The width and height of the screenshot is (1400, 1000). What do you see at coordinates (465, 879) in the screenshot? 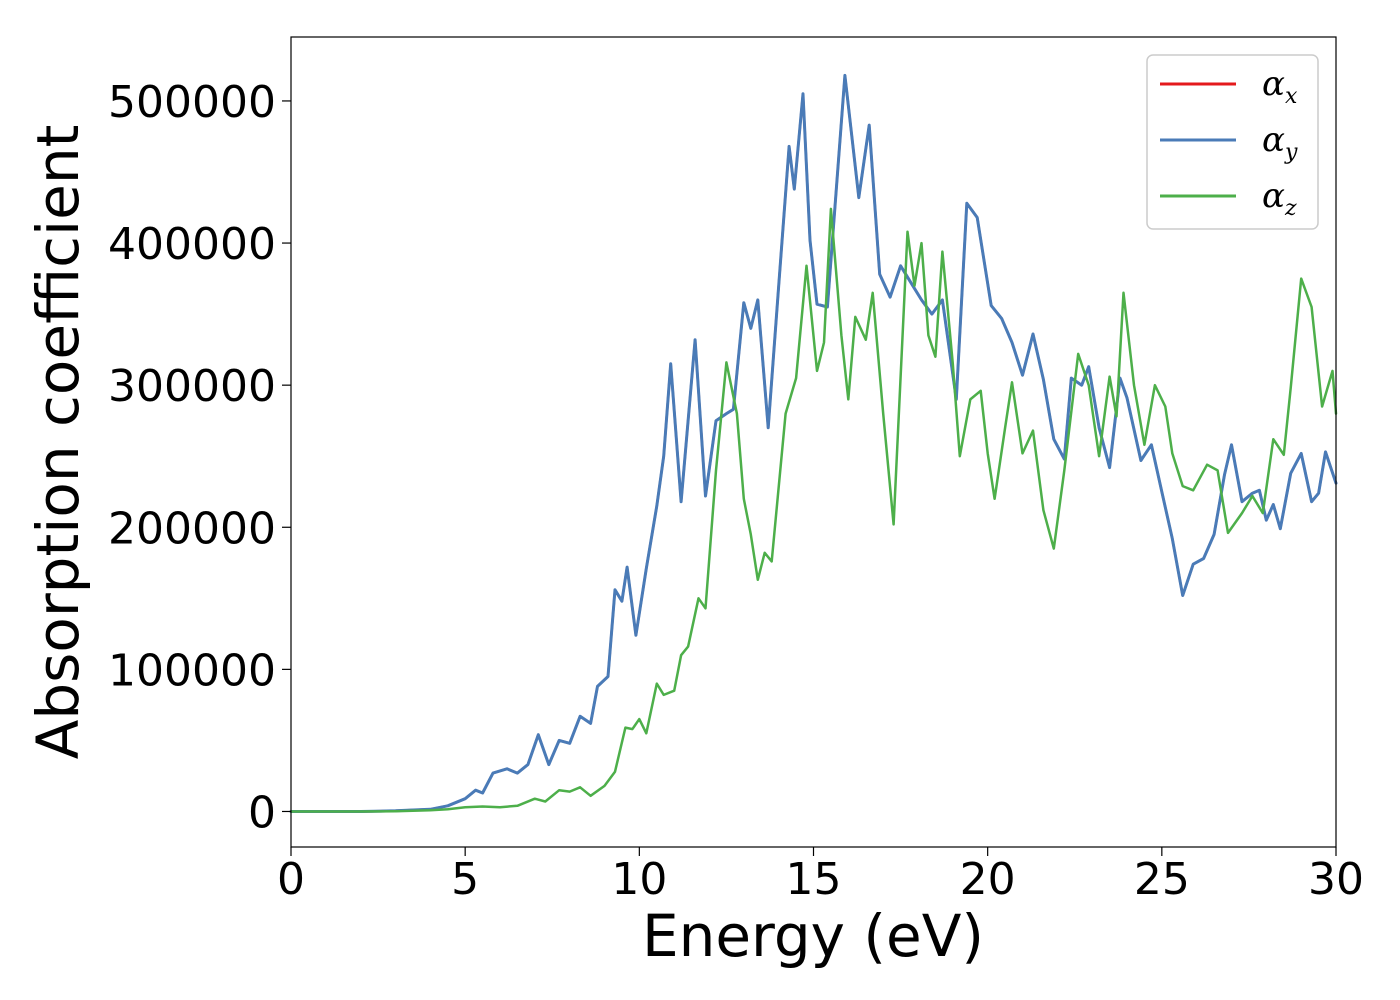
I see `x-tick-label: 5` at bounding box center [465, 879].